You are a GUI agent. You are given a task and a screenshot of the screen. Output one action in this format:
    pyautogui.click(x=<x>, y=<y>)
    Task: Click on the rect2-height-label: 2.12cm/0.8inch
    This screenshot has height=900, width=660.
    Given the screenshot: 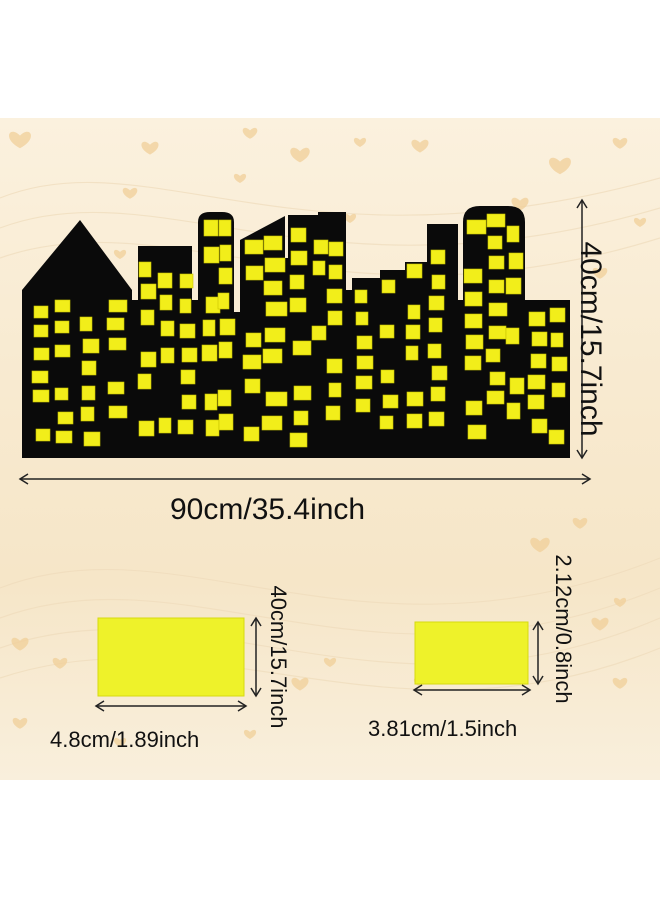 What is the action you would take?
    pyautogui.click(x=563, y=629)
    